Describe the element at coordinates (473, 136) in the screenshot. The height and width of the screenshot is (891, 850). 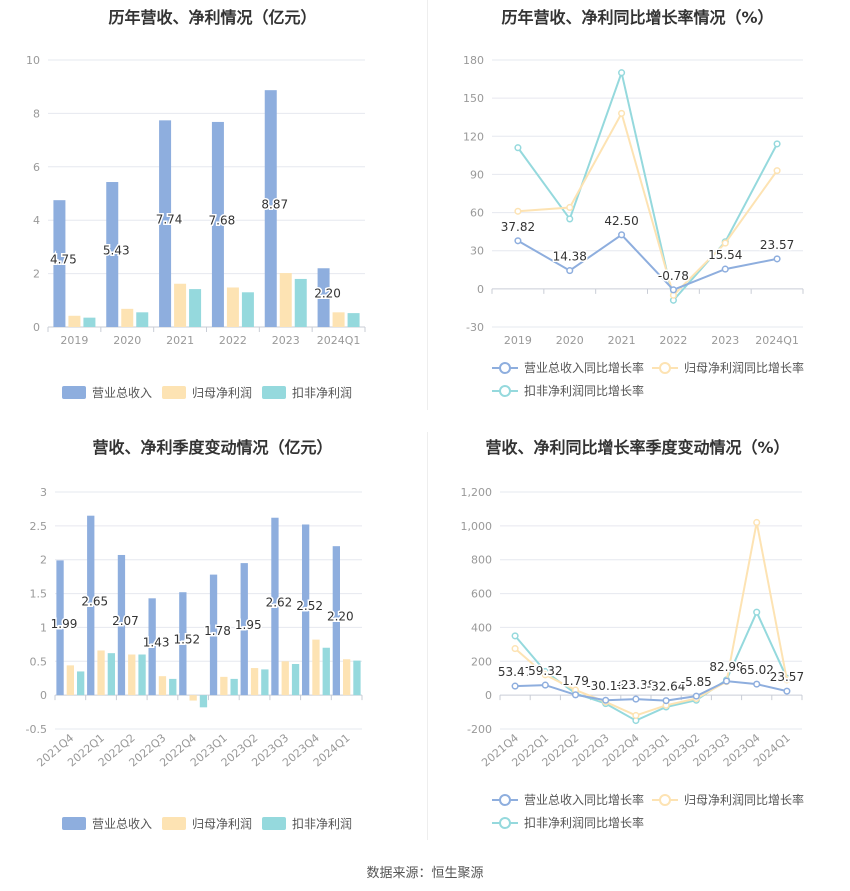
I see `y-tick-label: 120` at that location.